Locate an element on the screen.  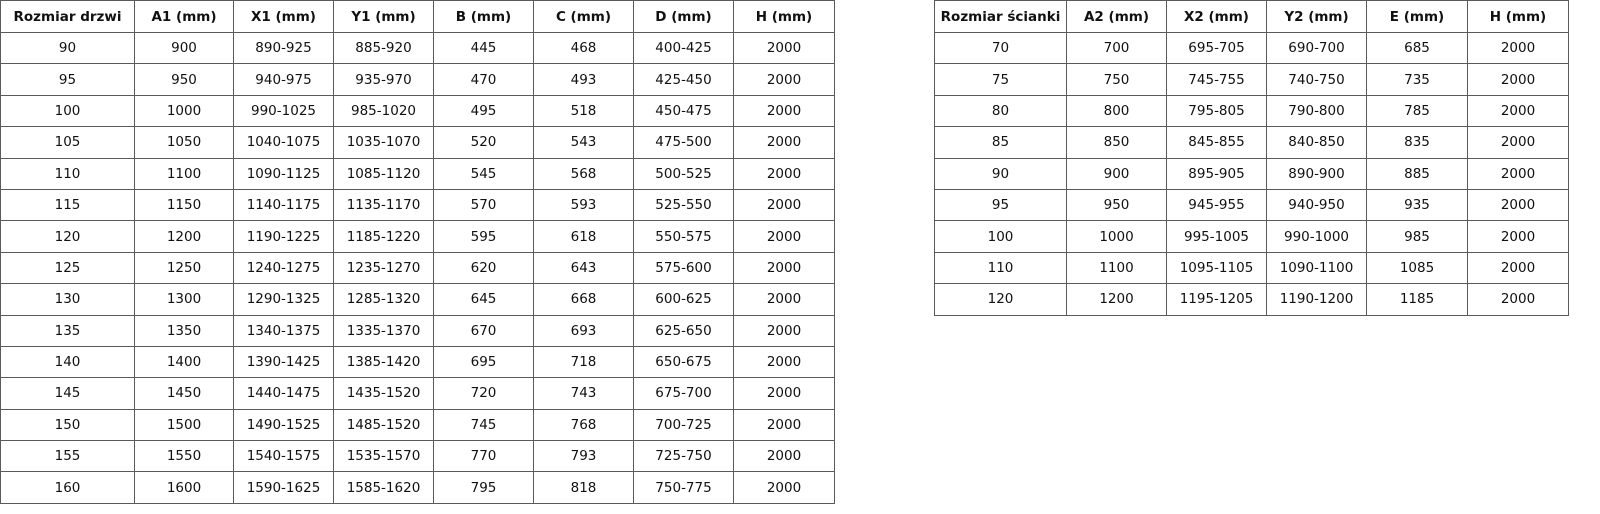
table-cell: 645 is located at coordinates (483, 299).